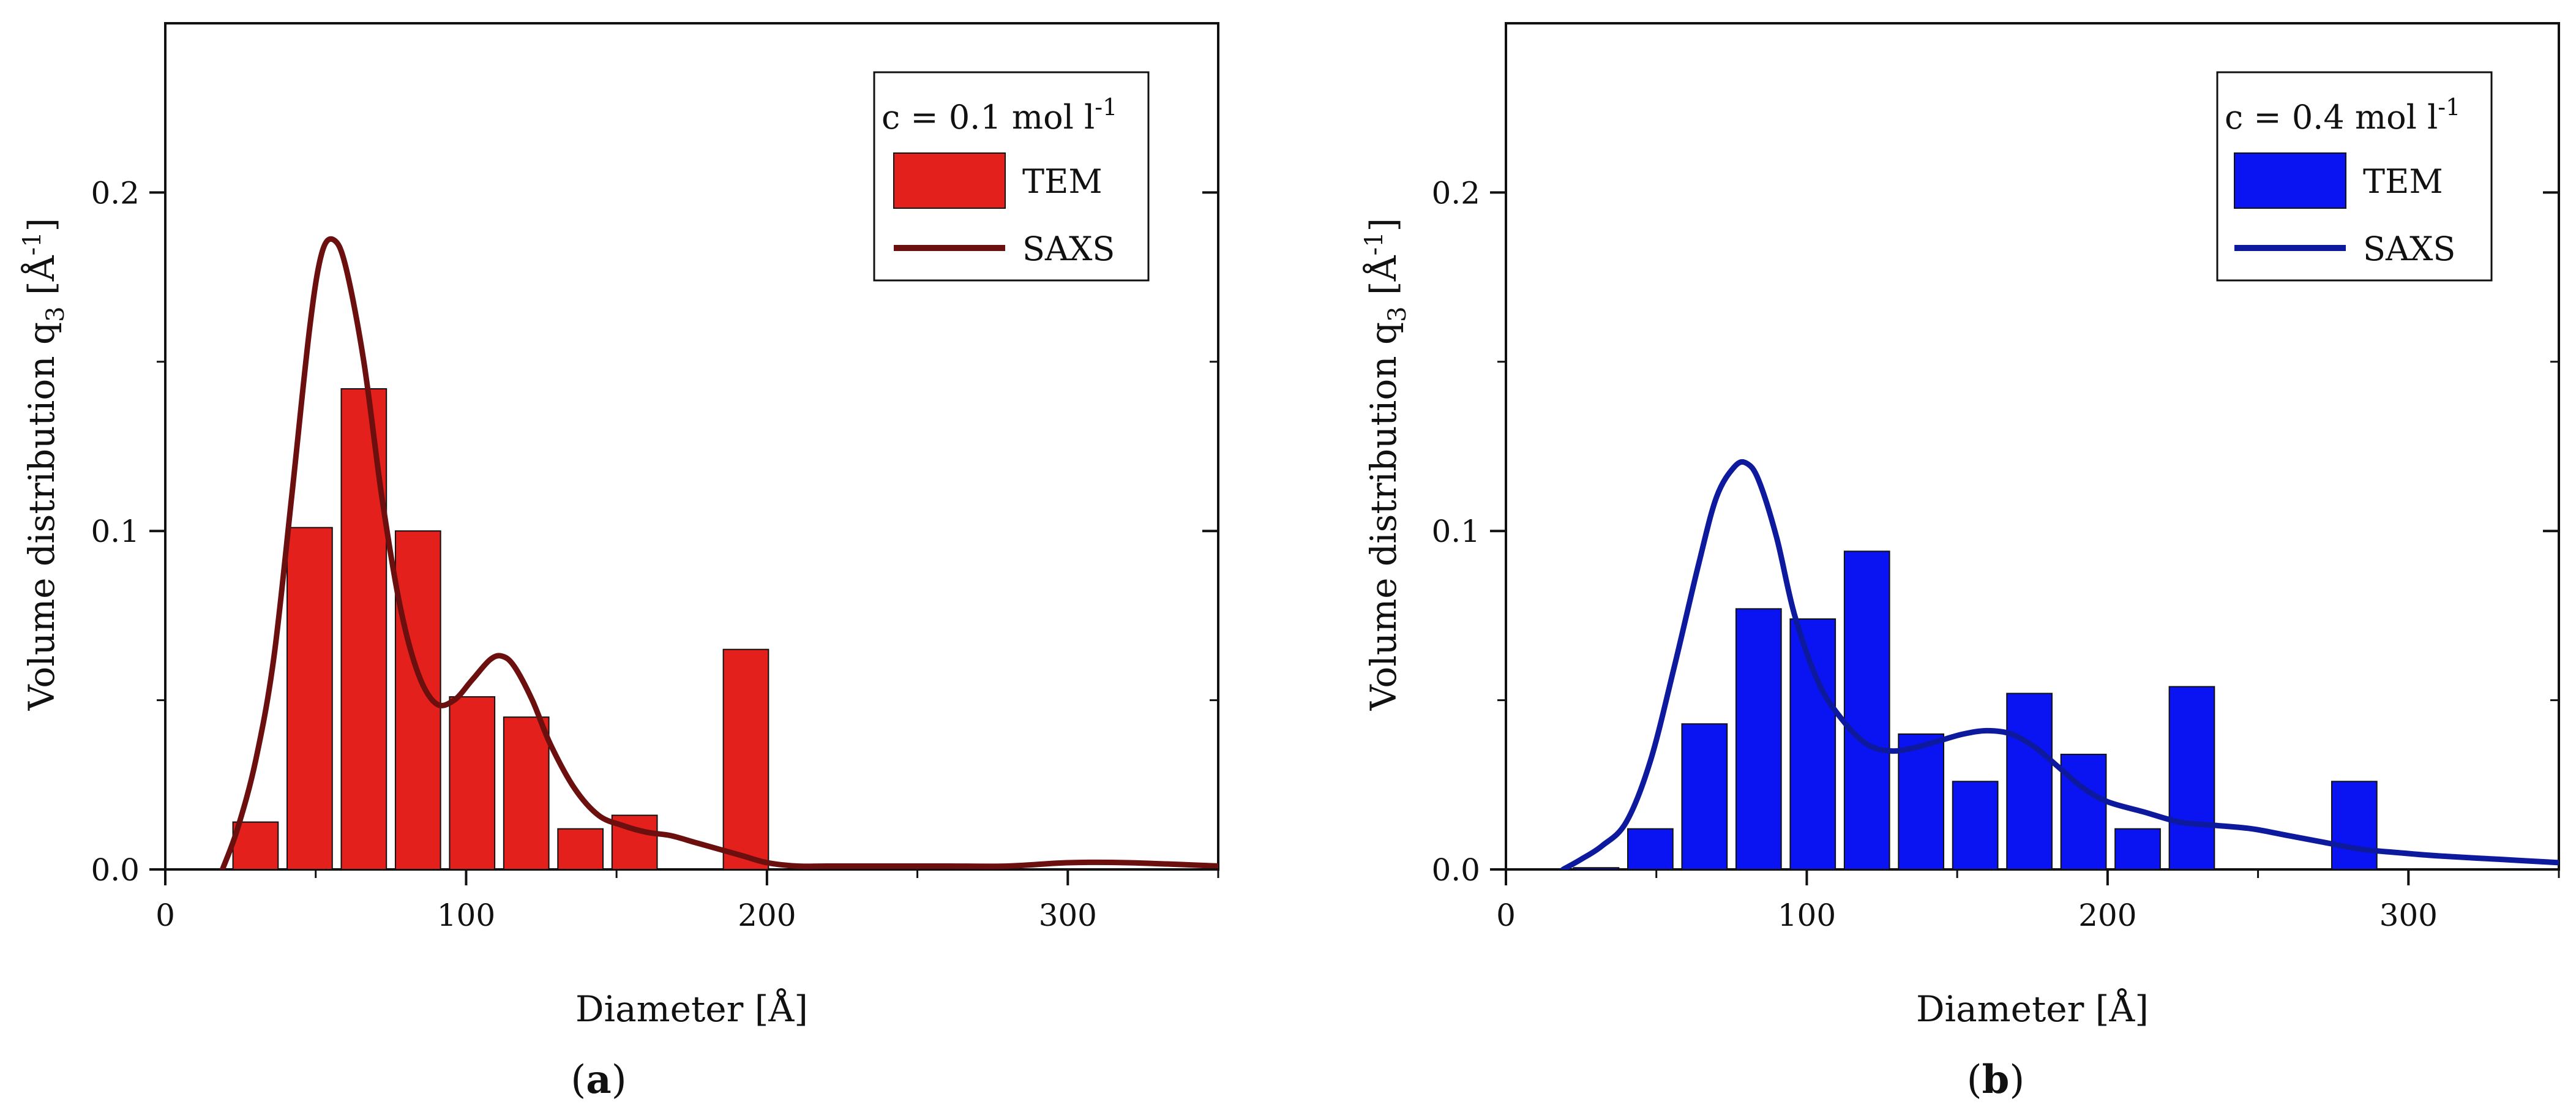  I want to click on panel-b-xtick-label-0: 0, so click(1506, 915).